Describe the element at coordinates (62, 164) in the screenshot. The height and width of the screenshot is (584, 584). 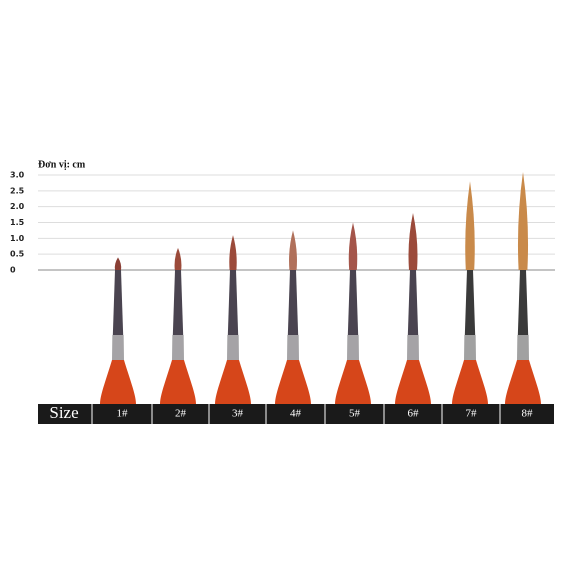
I see `chart-title: Đơn vị: cm` at that location.